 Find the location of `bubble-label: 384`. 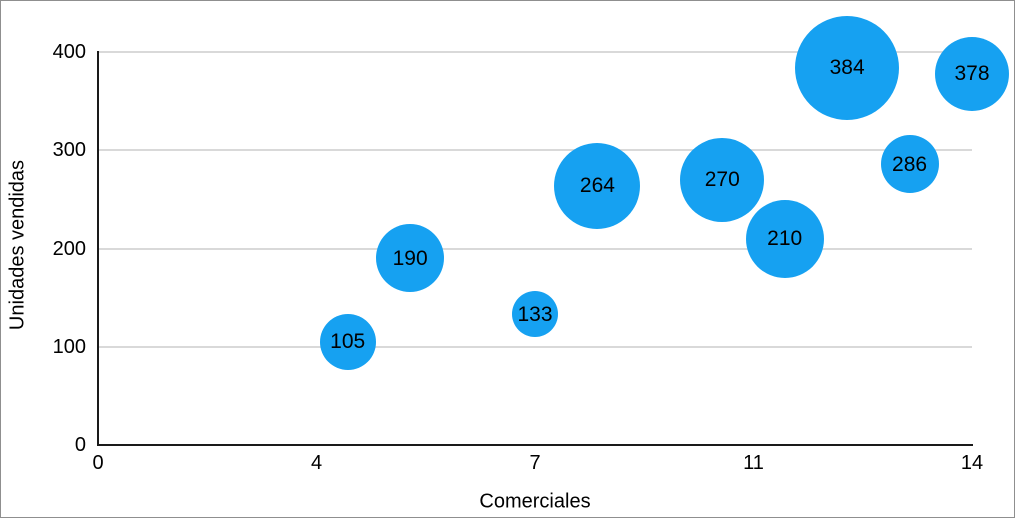

bubble-label: 384 is located at coordinates (847, 68).